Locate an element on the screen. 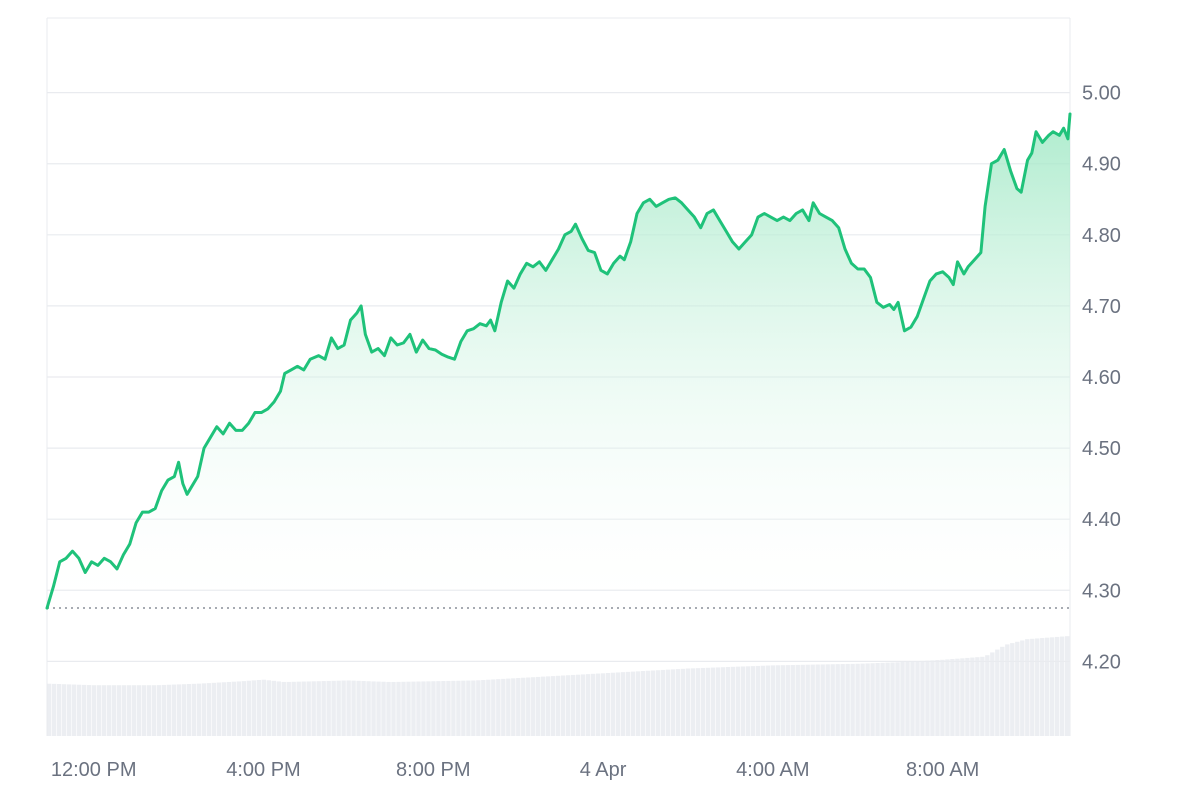 The image size is (1200, 800). y-tick-label: 4.60 is located at coordinates (1101, 378).